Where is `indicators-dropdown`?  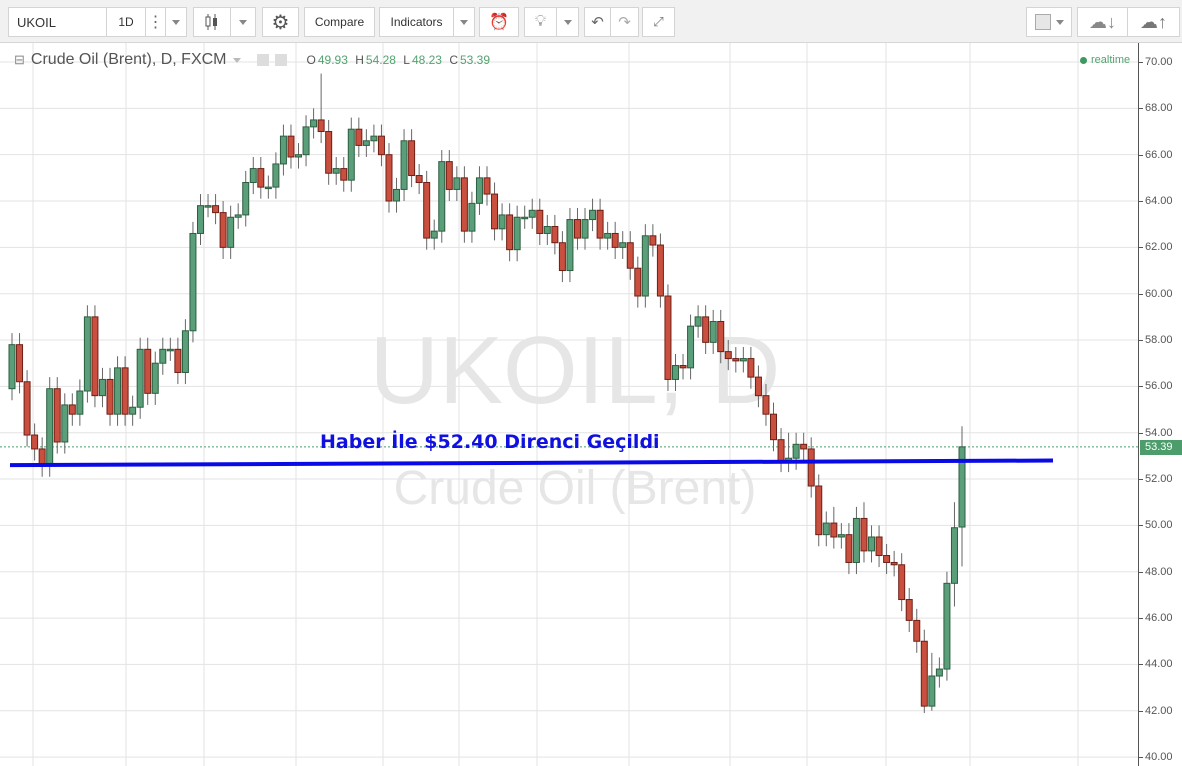
indicators-dropdown is located at coordinates (464, 22).